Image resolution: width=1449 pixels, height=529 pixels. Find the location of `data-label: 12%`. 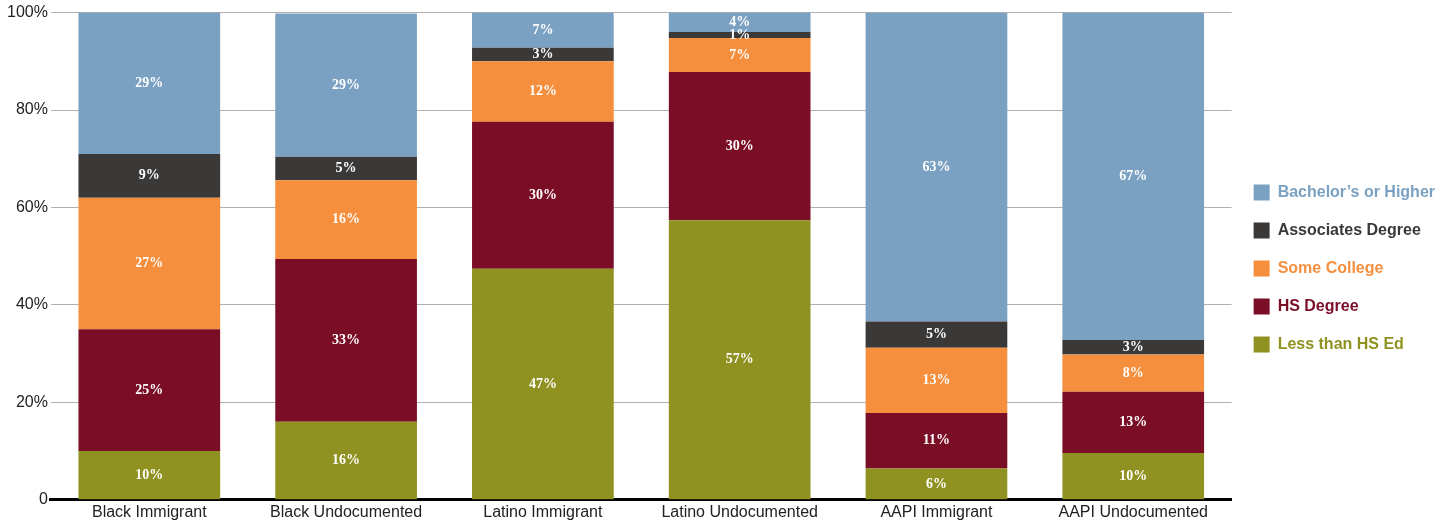

data-label: 12% is located at coordinates (542, 91).